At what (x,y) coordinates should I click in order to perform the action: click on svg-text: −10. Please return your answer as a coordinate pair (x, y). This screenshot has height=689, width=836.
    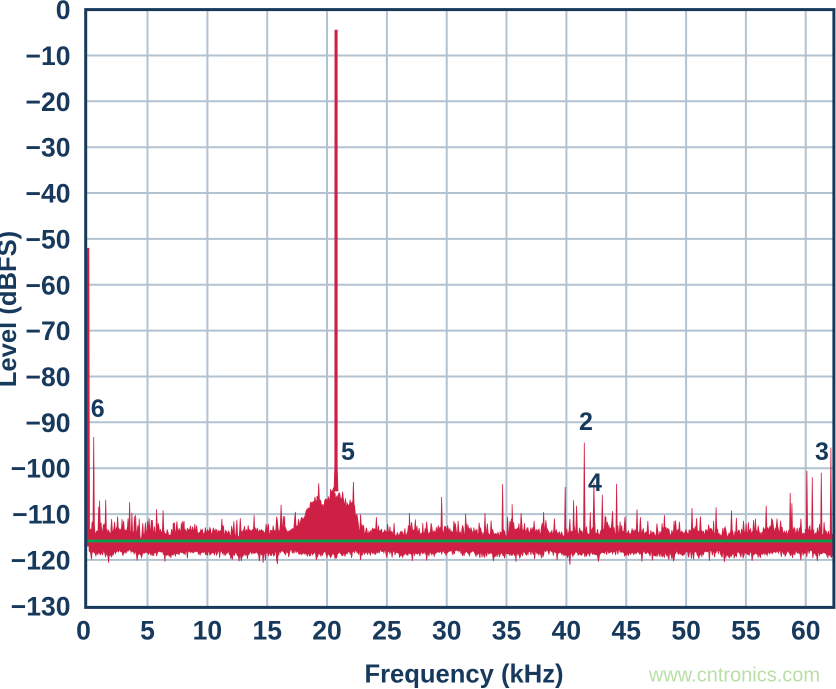
    Looking at the image, I should click on (48, 56).